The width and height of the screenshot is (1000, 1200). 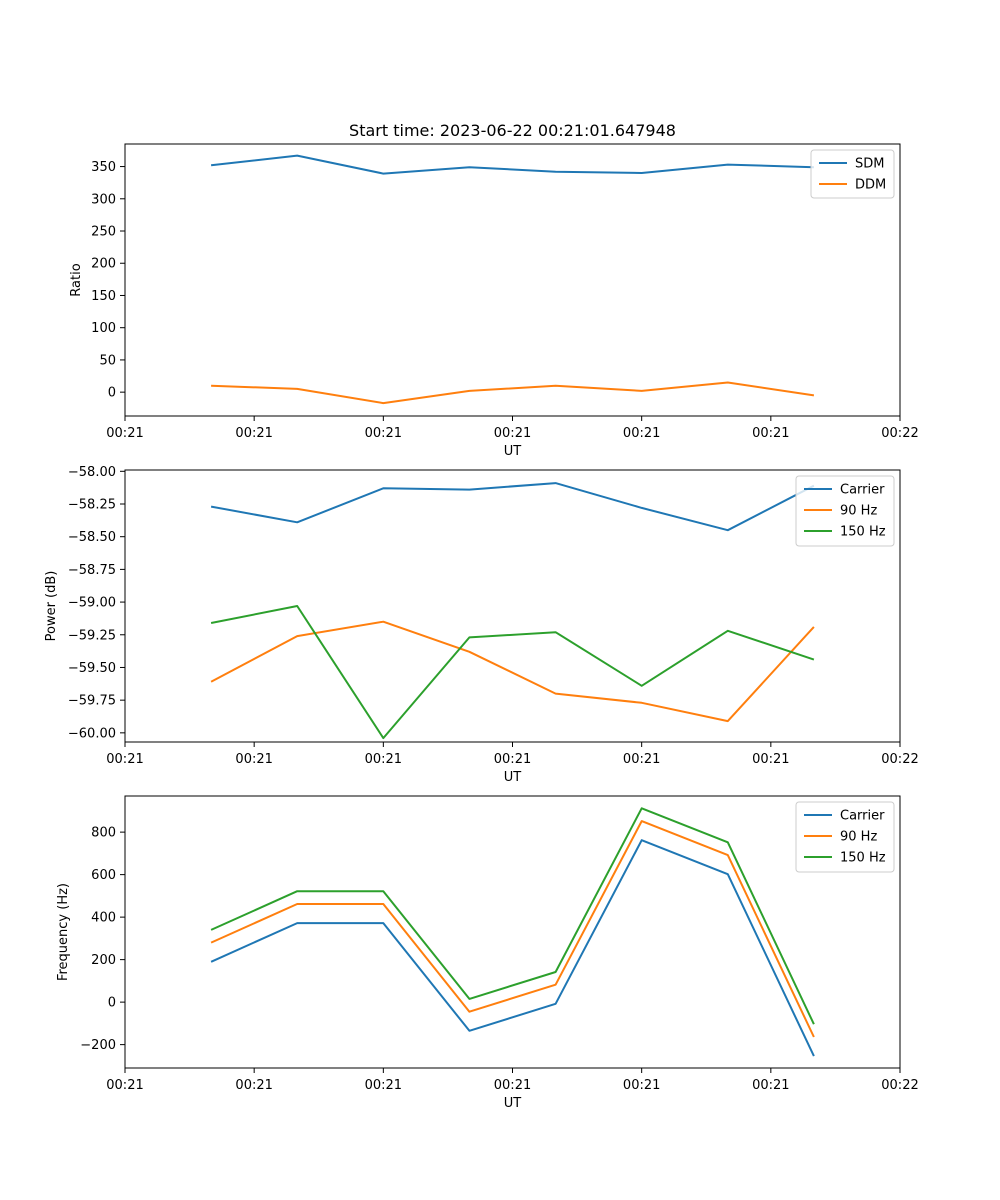 I want to click on y-axis-label: Frequency (Hz), so click(x=63, y=932).